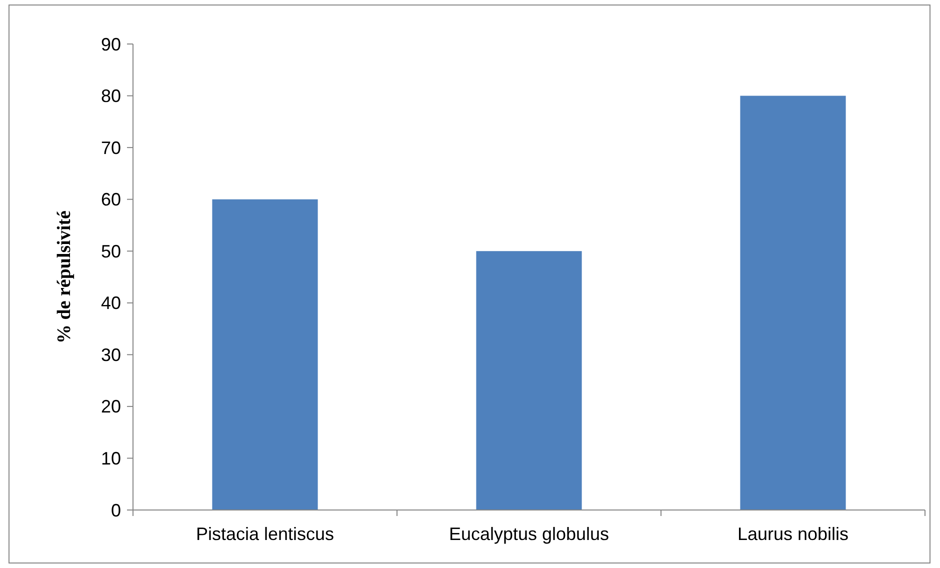 Image resolution: width=940 pixels, height=568 pixels. Describe the element at coordinates (110, 458) in the screenshot. I see `y-tick-label: 10` at that location.